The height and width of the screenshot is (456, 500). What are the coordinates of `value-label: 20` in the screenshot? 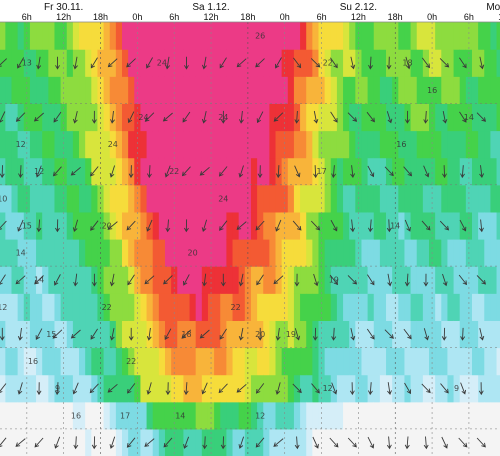 It's located at (193, 253).